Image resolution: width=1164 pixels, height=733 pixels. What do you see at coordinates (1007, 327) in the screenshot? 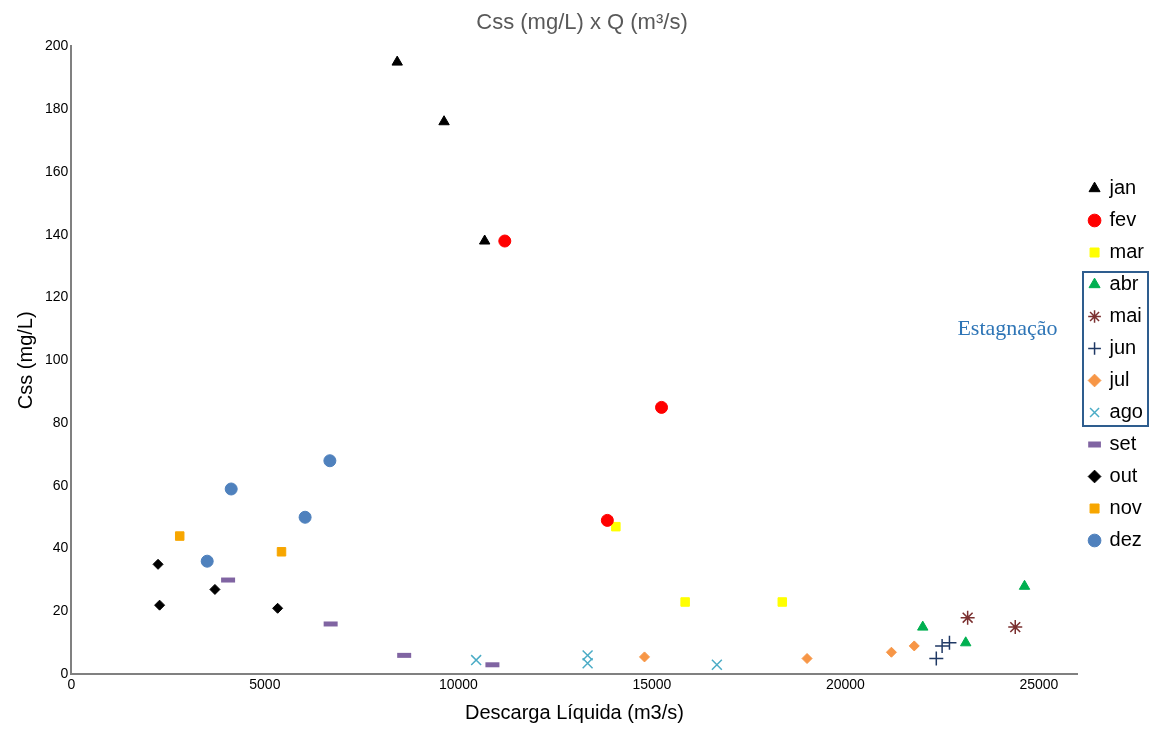
I see `annotation: Estagnação` at bounding box center [1007, 327].